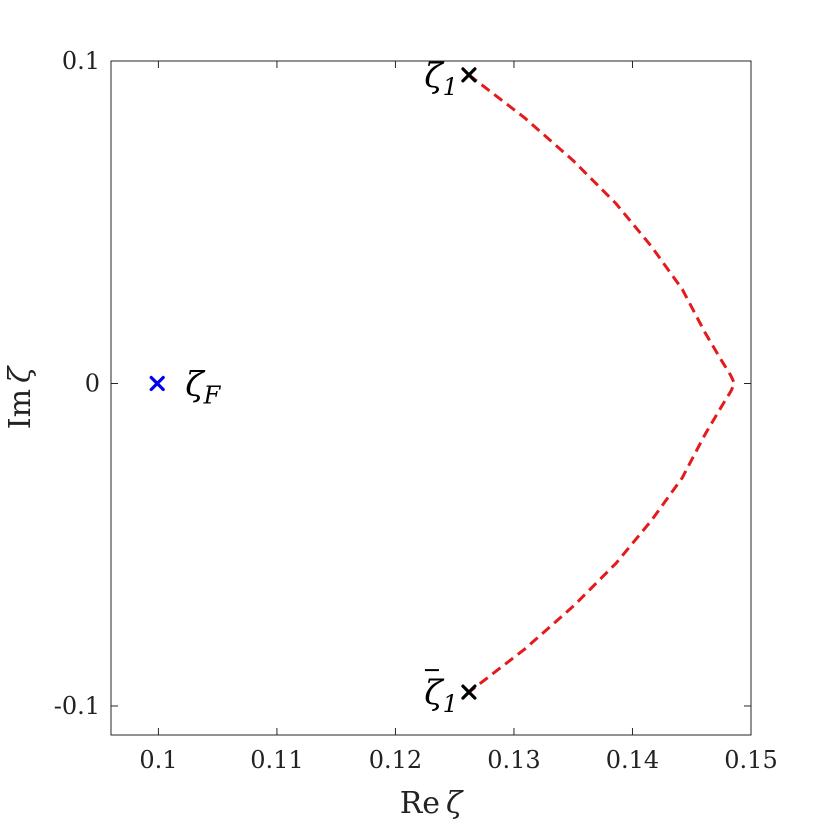 The image size is (830, 830). What do you see at coordinates (513, 760) in the screenshot?
I see `x-tick-label: 0.13` at bounding box center [513, 760].